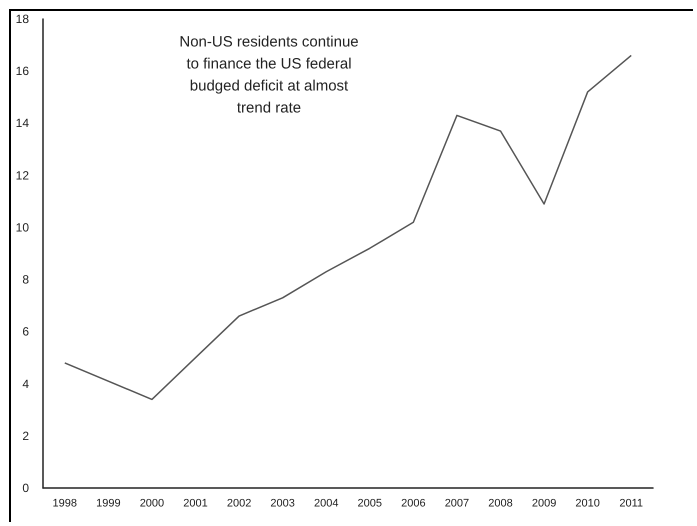  I want to click on annotation: Non-US residents continue to finance the US federal budged deficit at almost trend rate, so click(269, 75).